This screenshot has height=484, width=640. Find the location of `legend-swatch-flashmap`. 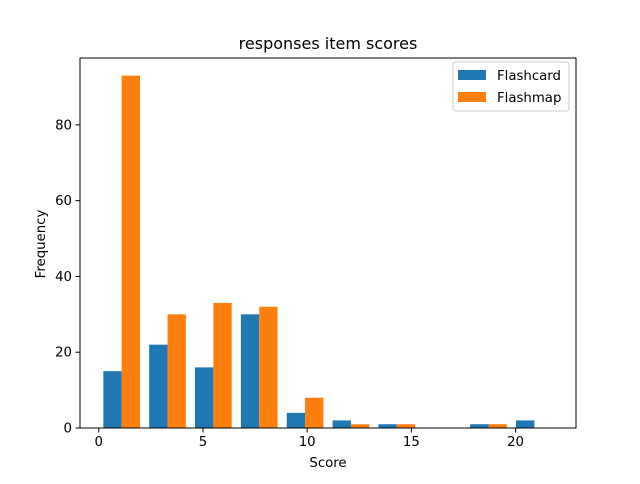

legend-swatch-flashmap is located at coordinates (472, 97).